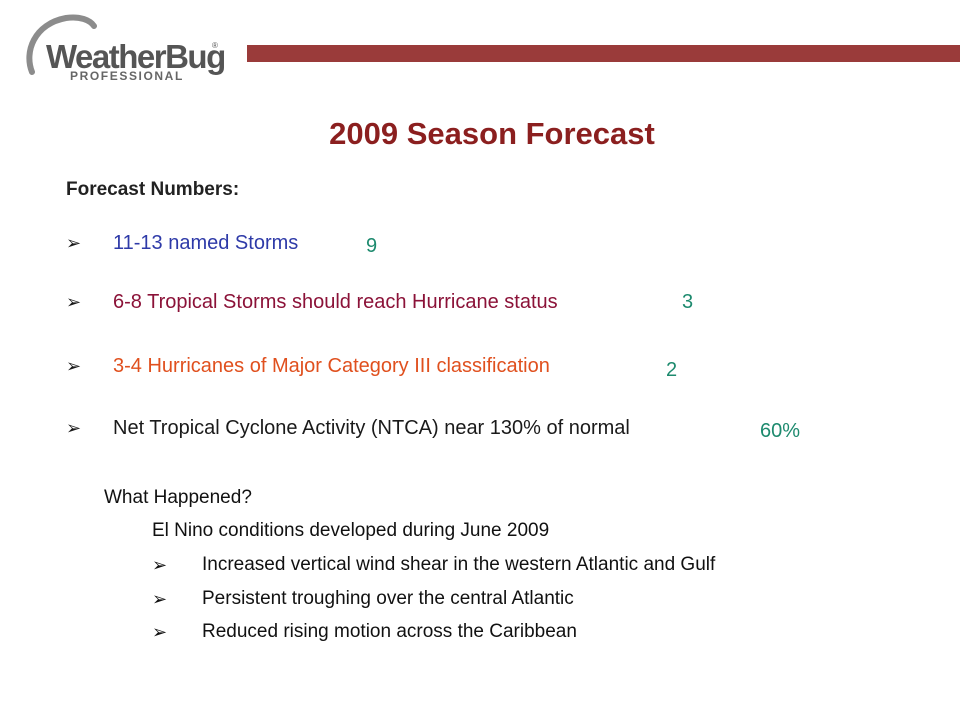 The height and width of the screenshot is (720, 960). I want to click on section-label: Forecast Numbers:, so click(153, 189).